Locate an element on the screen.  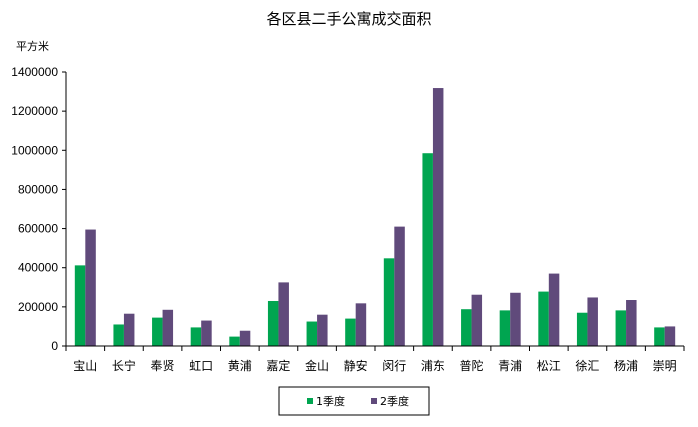
x-category-label: 闵行 is located at coordinates (394, 365).